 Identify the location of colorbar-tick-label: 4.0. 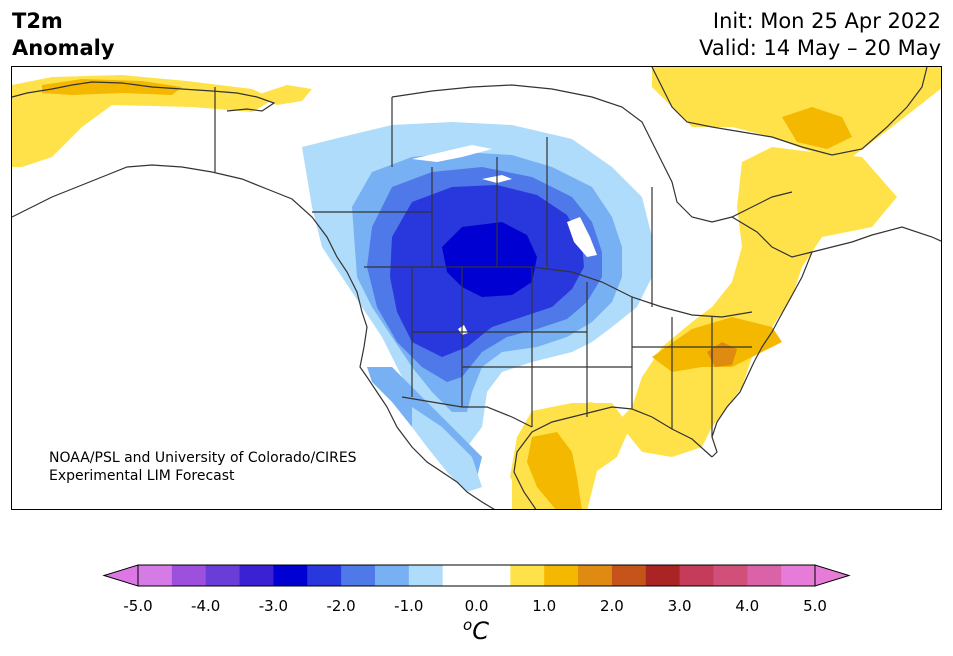
(747, 606).